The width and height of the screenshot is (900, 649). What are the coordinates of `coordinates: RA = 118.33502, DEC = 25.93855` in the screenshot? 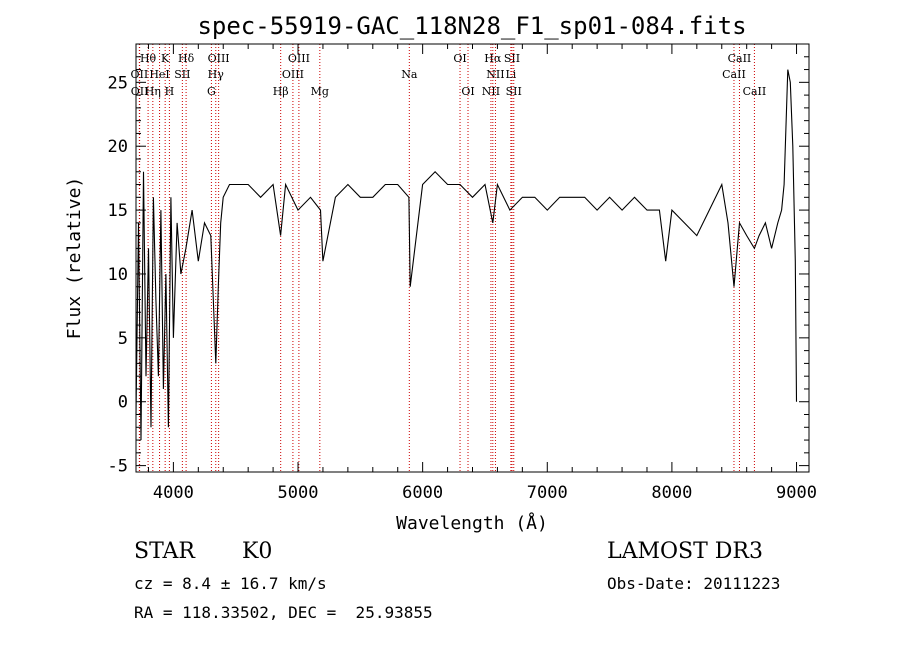 It's located at (283, 612).